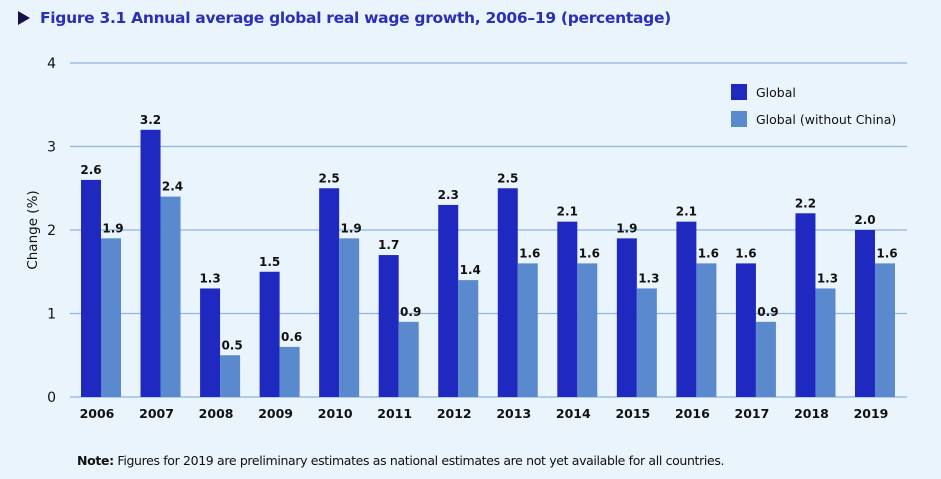 The image size is (941, 479). What do you see at coordinates (573, 413) in the screenshot?
I see `x-tick-label: 2014` at bounding box center [573, 413].